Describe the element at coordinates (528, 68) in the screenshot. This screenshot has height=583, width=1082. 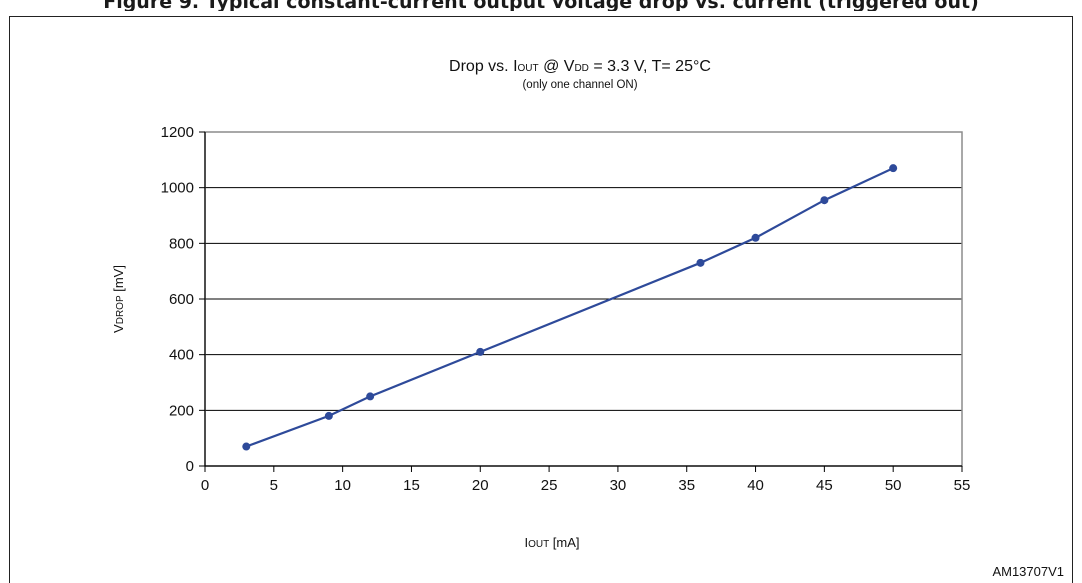
I see `title-subscript: OUT` at that location.